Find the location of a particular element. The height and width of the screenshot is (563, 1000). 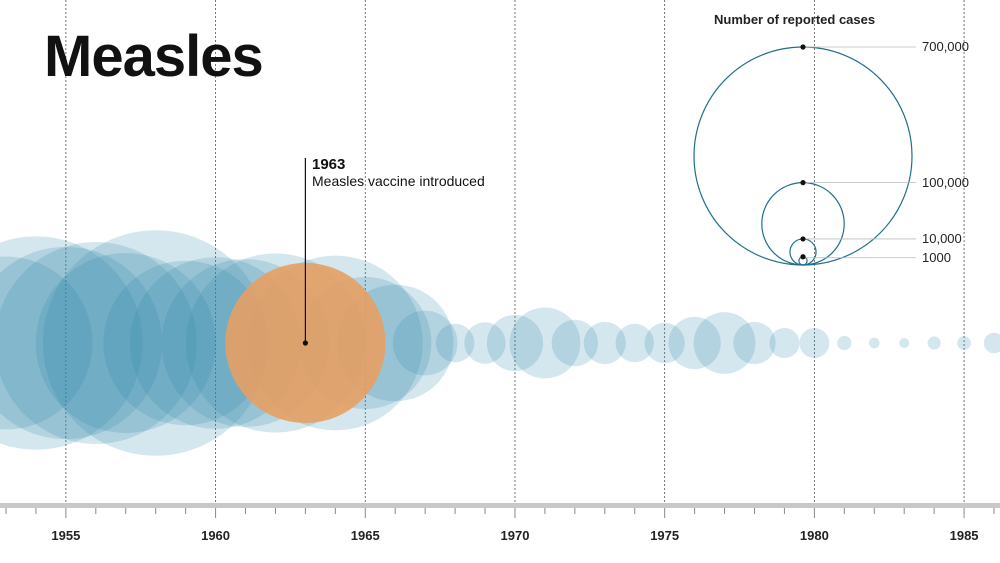

bubble-1985 is located at coordinates (964, 343).